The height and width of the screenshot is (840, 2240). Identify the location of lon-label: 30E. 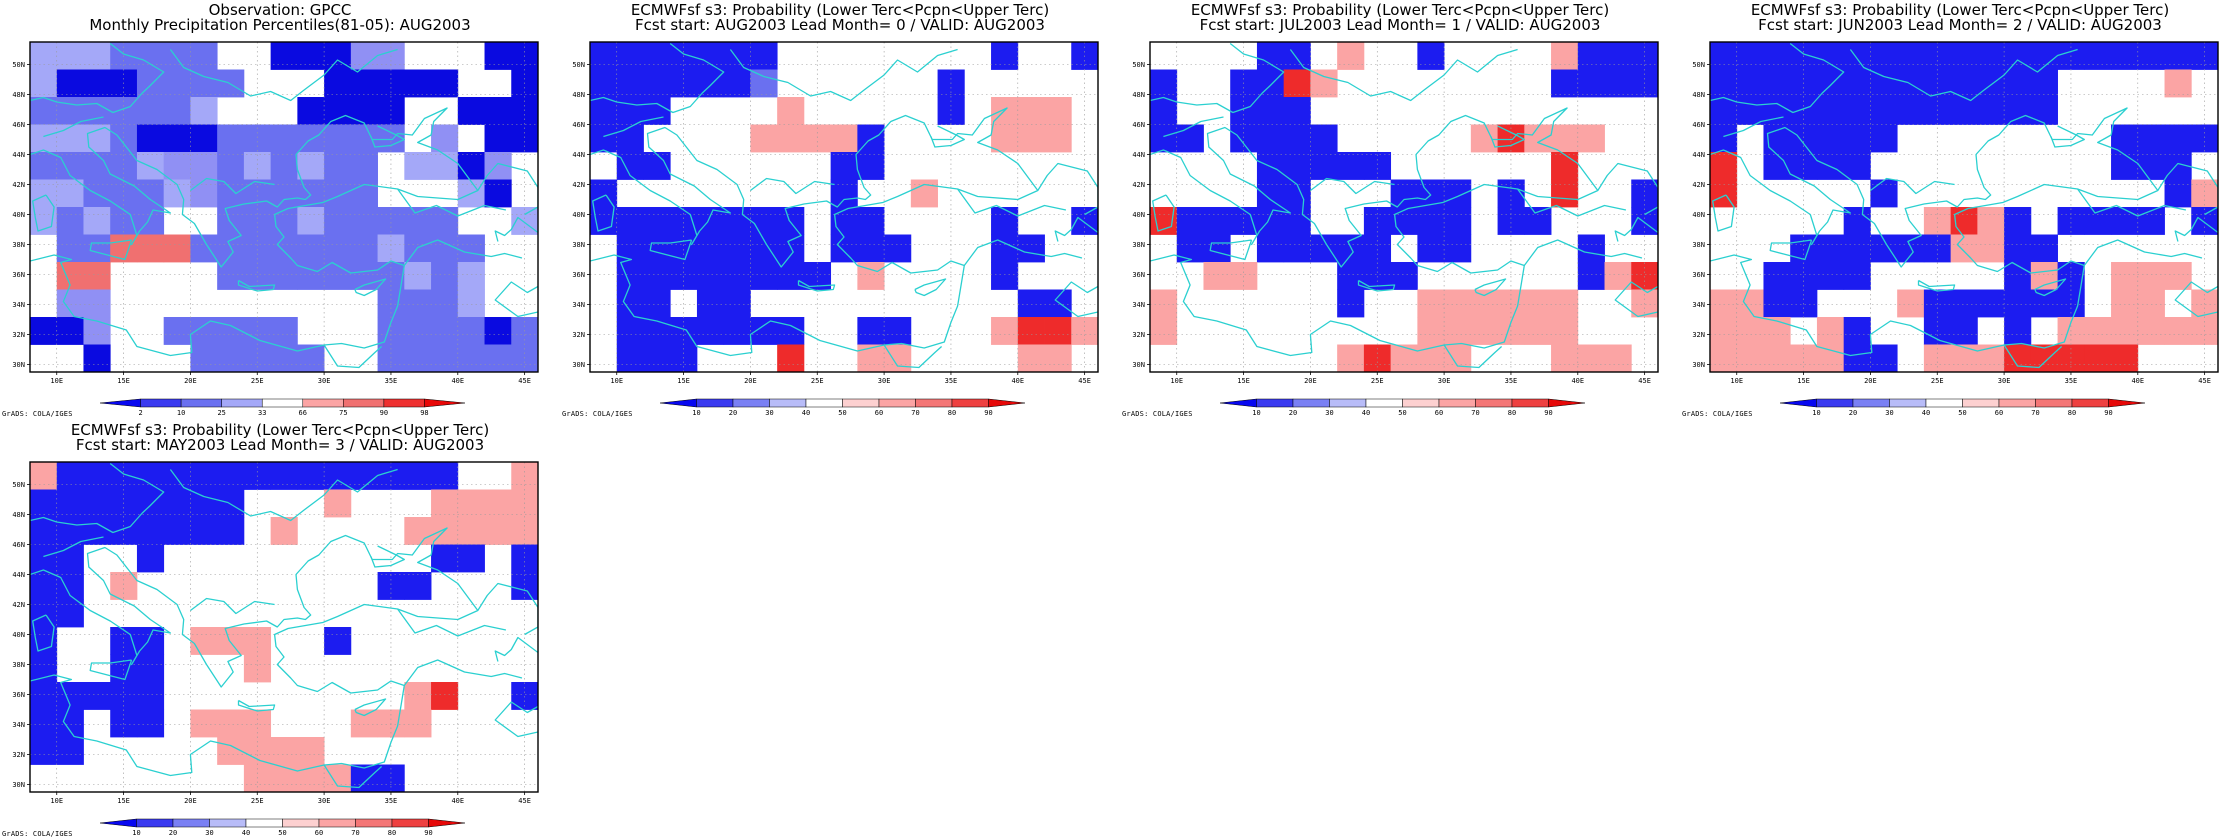
(1444, 381).